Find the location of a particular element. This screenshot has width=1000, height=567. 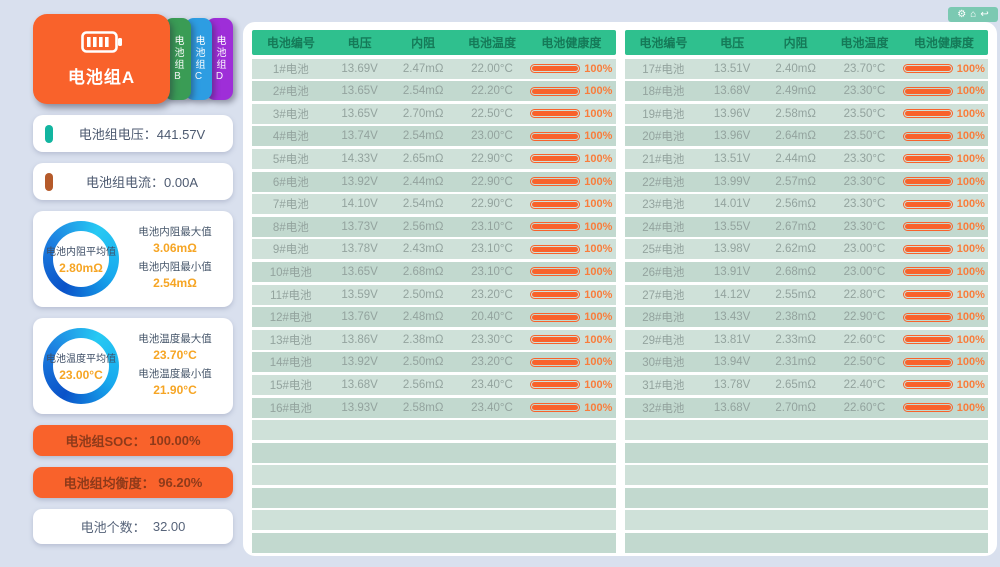

resistance-avg-value: 2.80mΩ is located at coordinates (81, 268).